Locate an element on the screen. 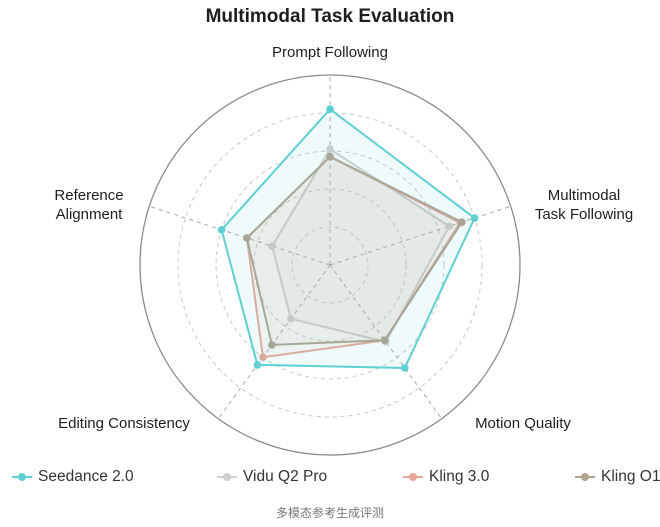 The width and height of the screenshot is (660, 527). legend-label: Kling 3.0 is located at coordinates (459, 476).